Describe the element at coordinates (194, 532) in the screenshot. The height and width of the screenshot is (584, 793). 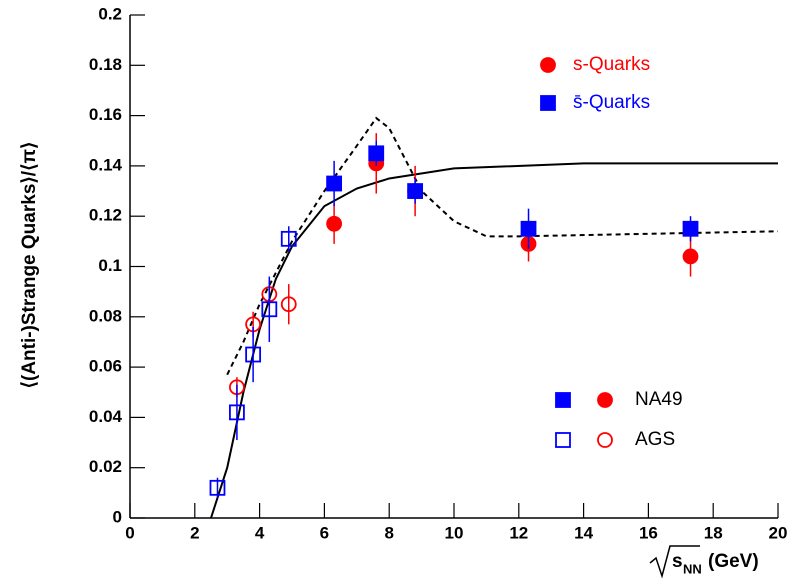
I see `x-tick-label: 2` at that location.